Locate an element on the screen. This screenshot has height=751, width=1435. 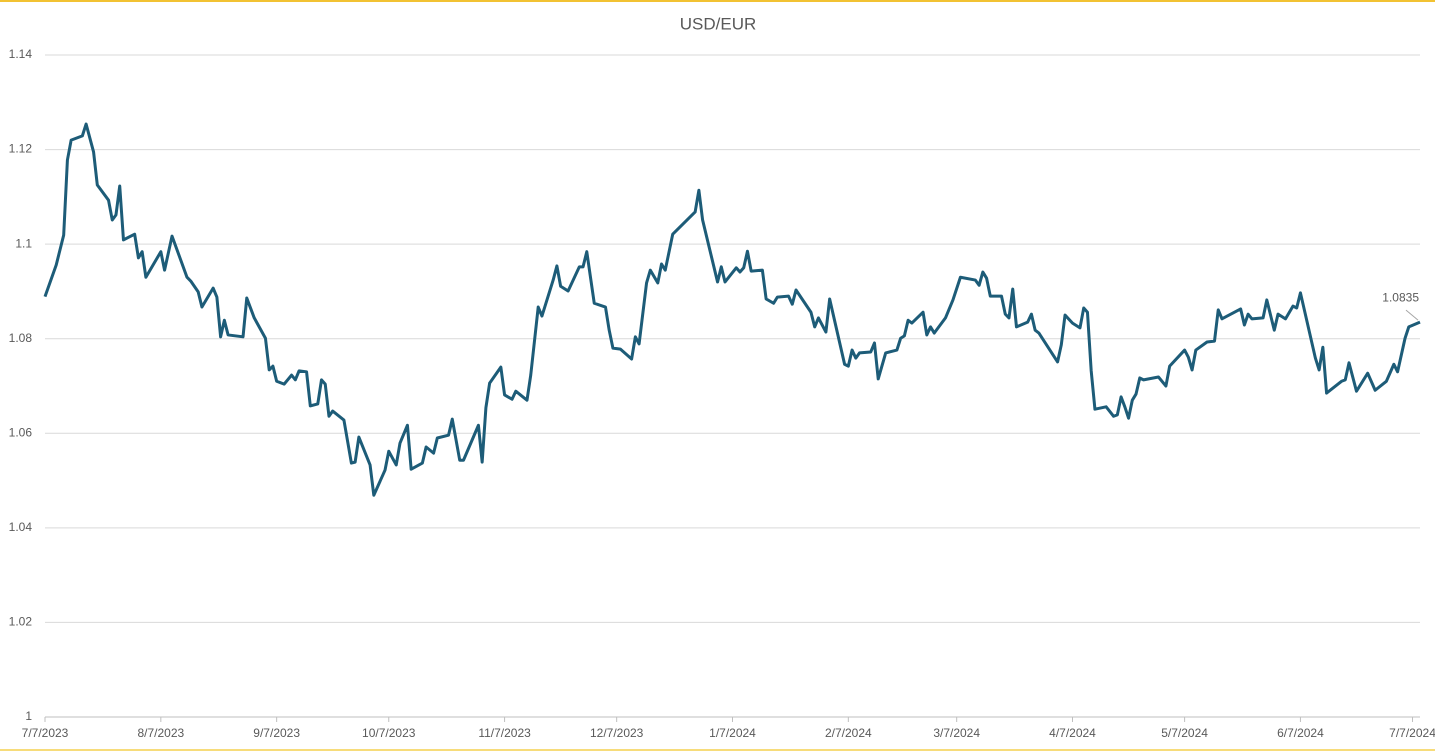
y-tick-label: 1.06 is located at coordinates (21, 432).